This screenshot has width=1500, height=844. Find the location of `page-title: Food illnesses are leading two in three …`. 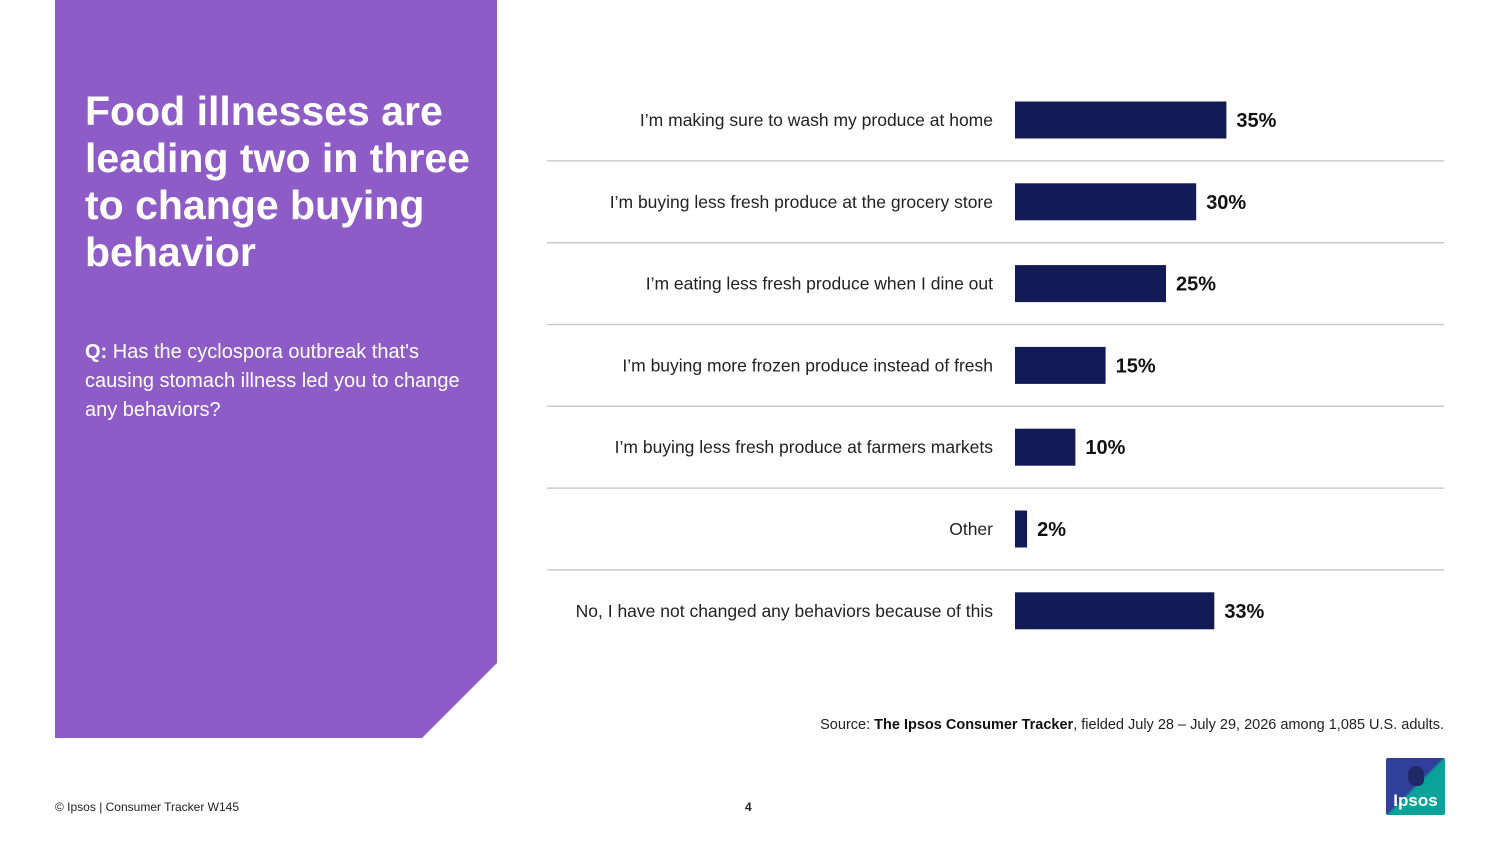

page-title: Food illnesses are leading two in three … is located at coordinates (277, 181).